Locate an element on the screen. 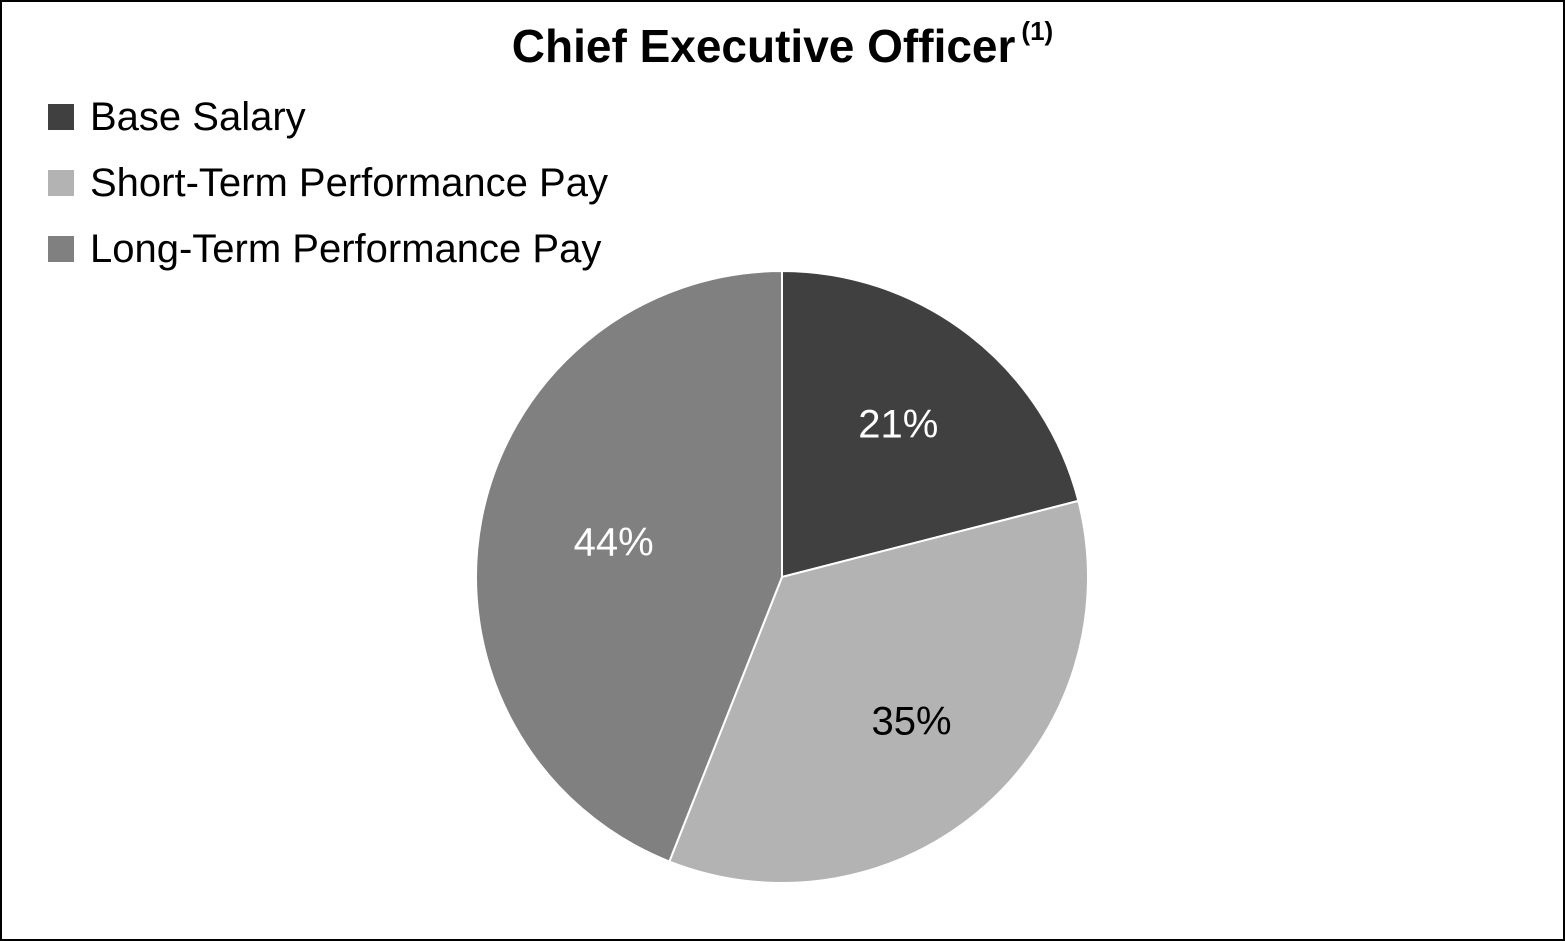 Image resolution: width=1565 pixels, height=941 pixels. legend-item-short-term-performance-pay: Short-Term Performance Pay is located at coordinates (328, 183).